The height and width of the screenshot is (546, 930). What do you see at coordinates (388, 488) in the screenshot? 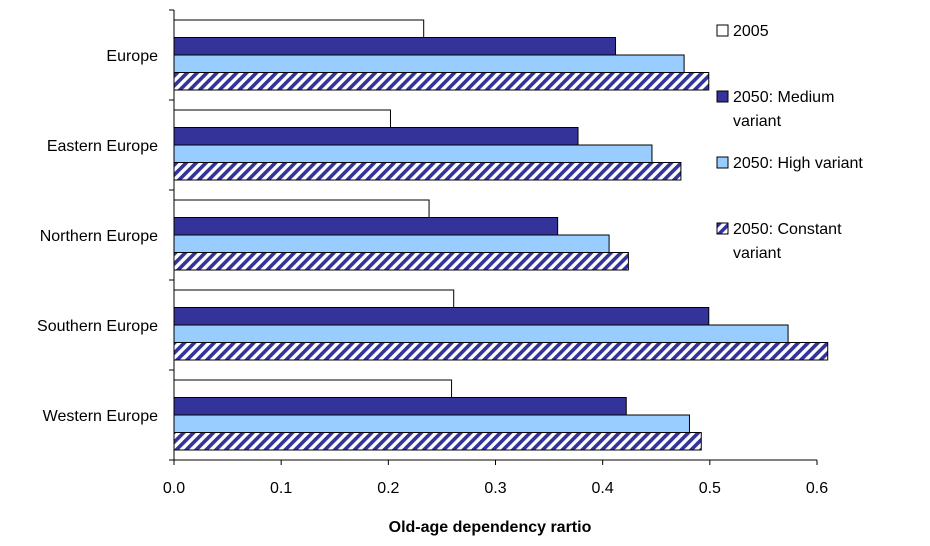
I see `x-tick-label: 0.2` at bounding box center [388, 488].